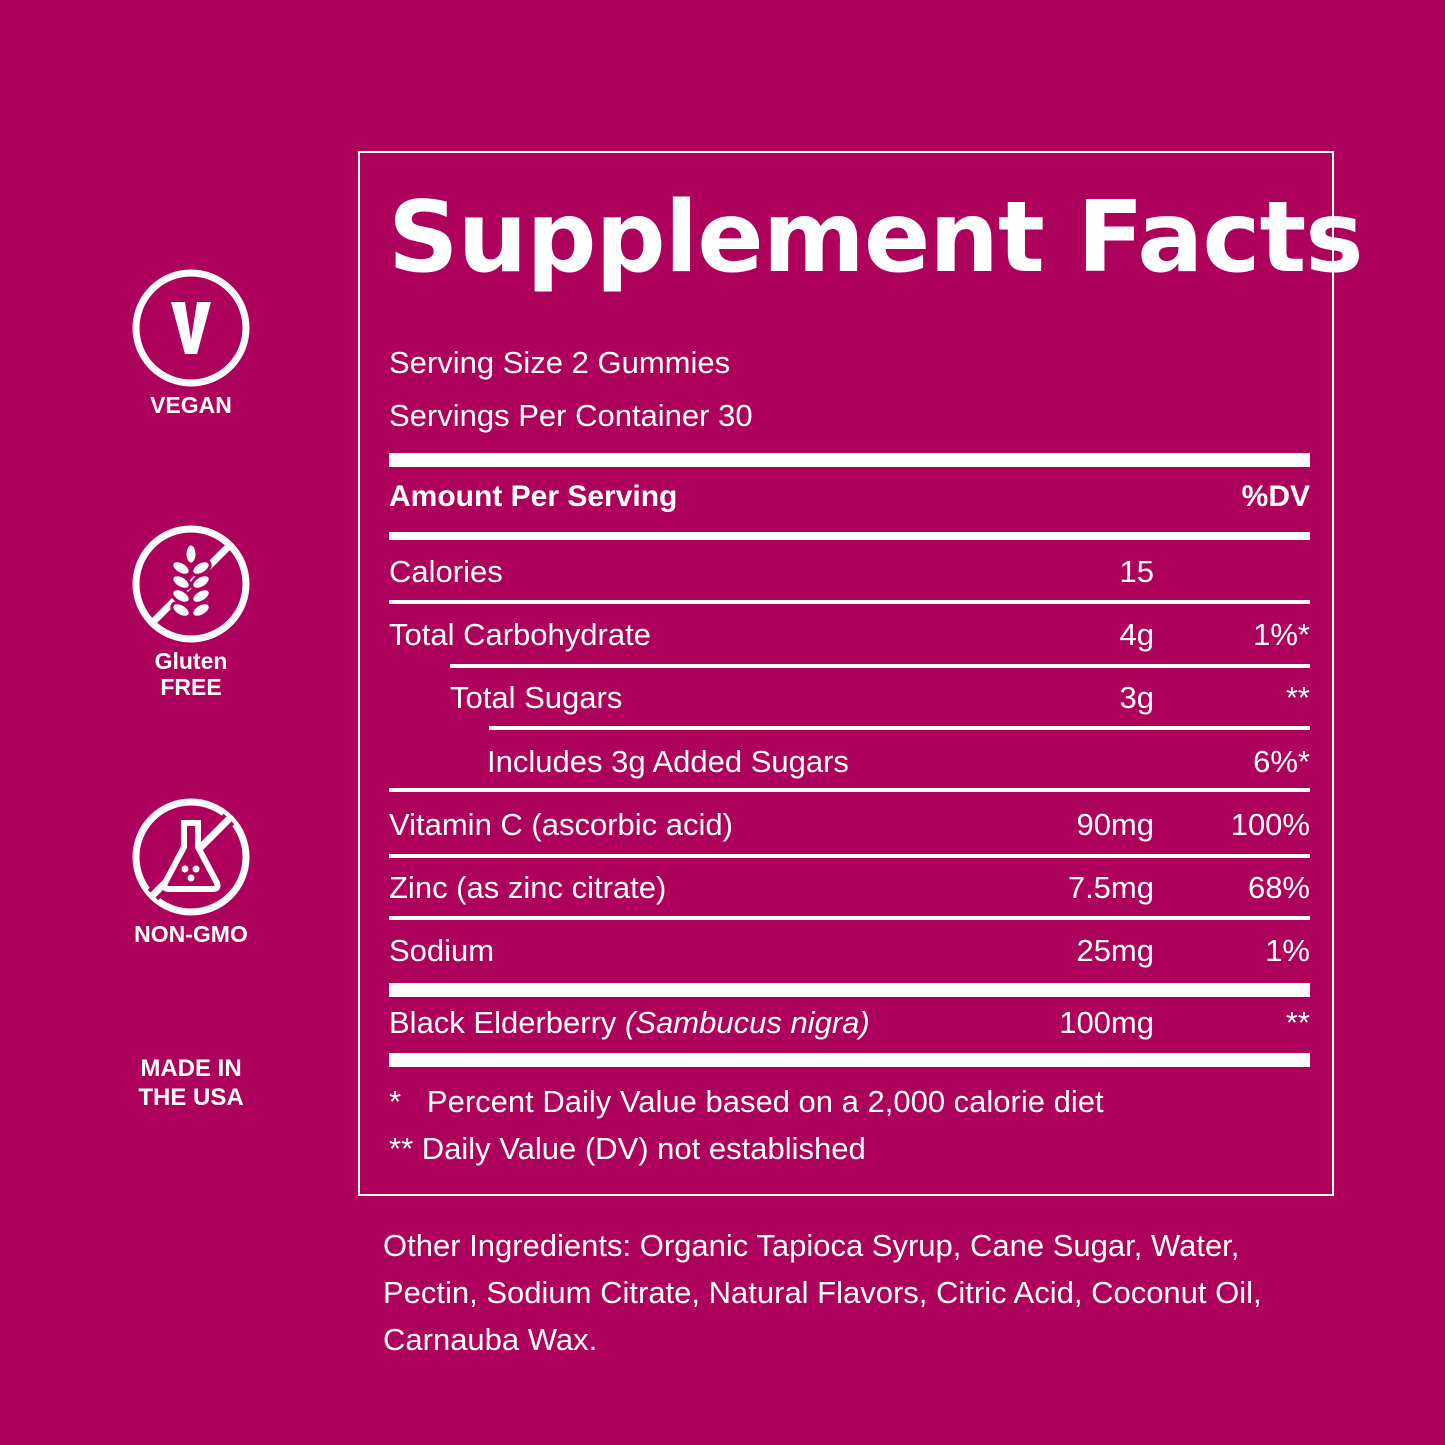 Image resolution: width=1445 pixels, height=1445 pixels. Describe the element at coordinates (747, 1022) in the screenshot. I see `nutrient-latin-name: (Sambucus nigra)` at that location.